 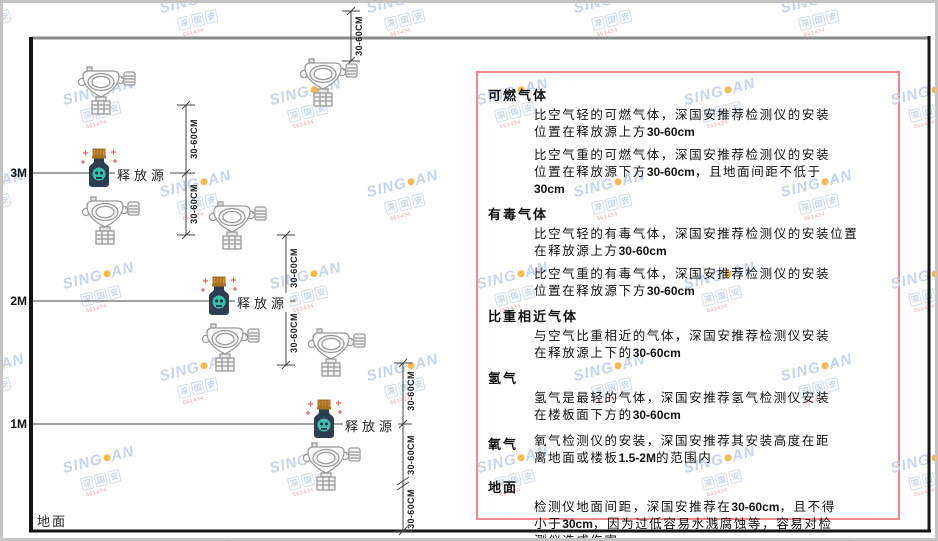 I want to click on panel-section-heading: 有毒气体, so click(x=518, y=214).